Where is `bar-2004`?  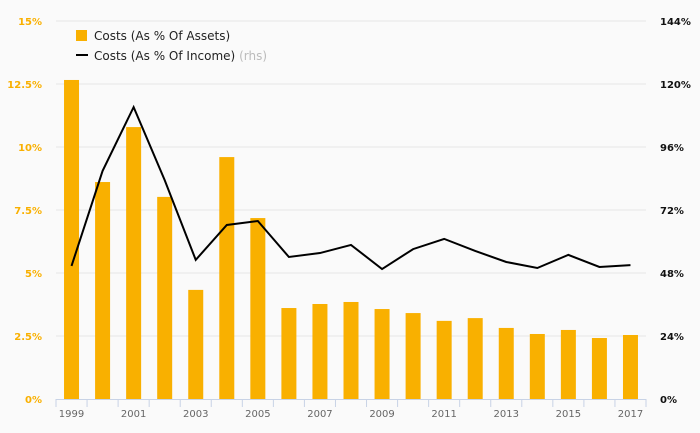
bar-2004 is located at coordinates (227, 278).